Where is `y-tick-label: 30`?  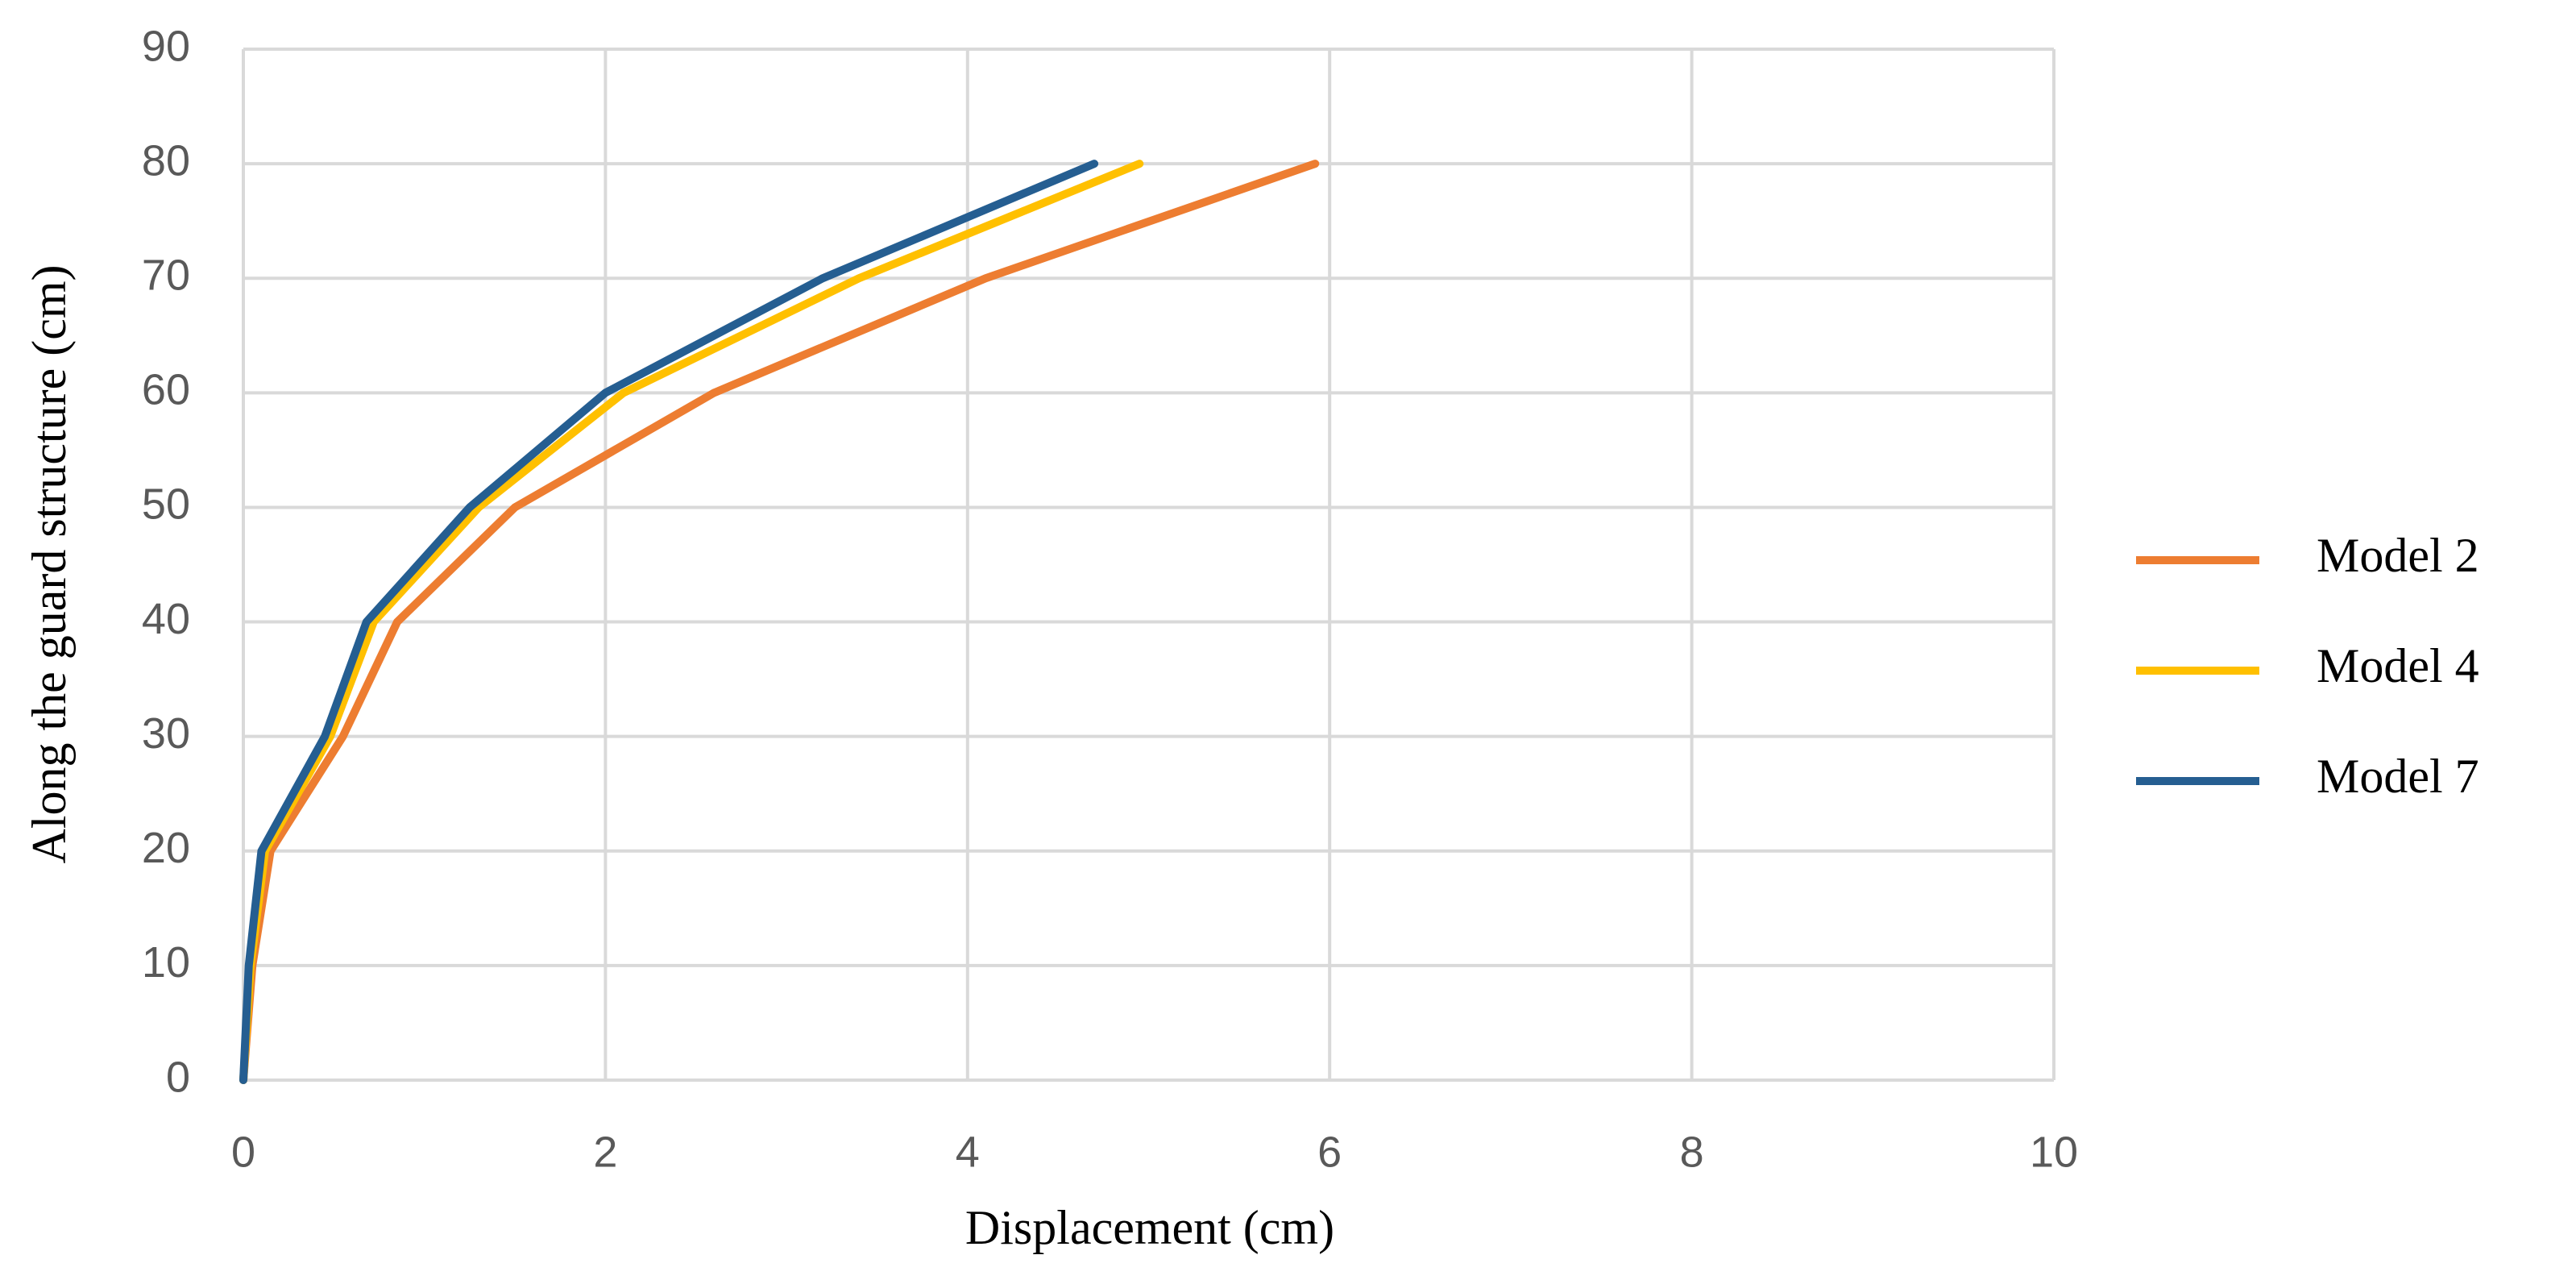
y-tick-label: 30 is located at coordinates (166, 733).